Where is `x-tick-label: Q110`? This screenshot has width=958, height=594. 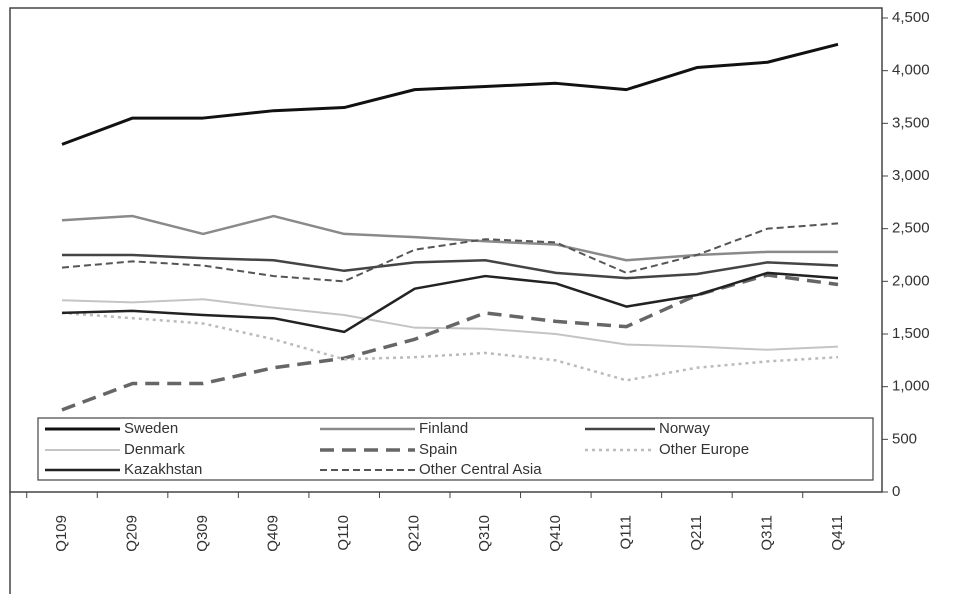 x-tick-label: Q110 is located at coordinates (343, 533).